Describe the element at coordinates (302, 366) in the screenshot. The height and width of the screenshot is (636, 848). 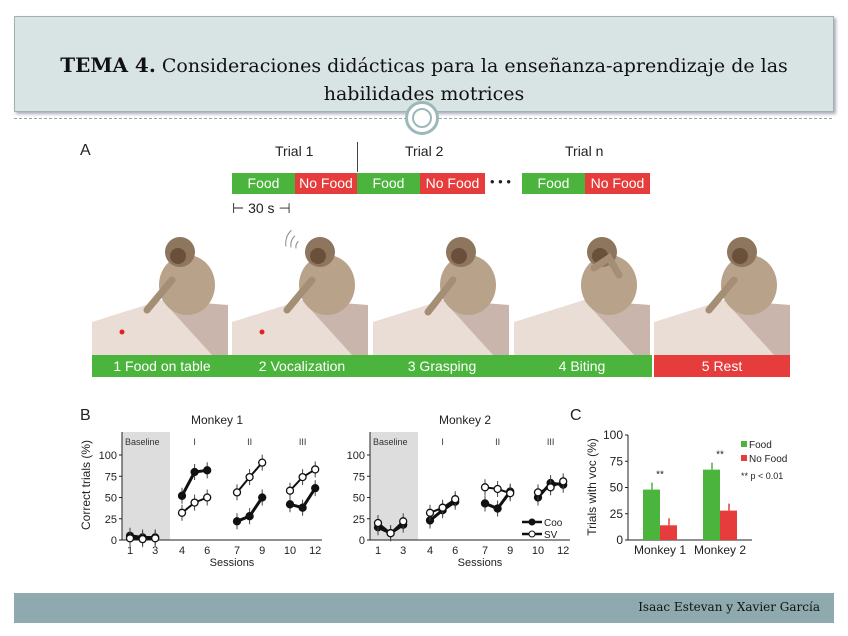
I see `step-vocalization: 2 Vocalization` at that location.